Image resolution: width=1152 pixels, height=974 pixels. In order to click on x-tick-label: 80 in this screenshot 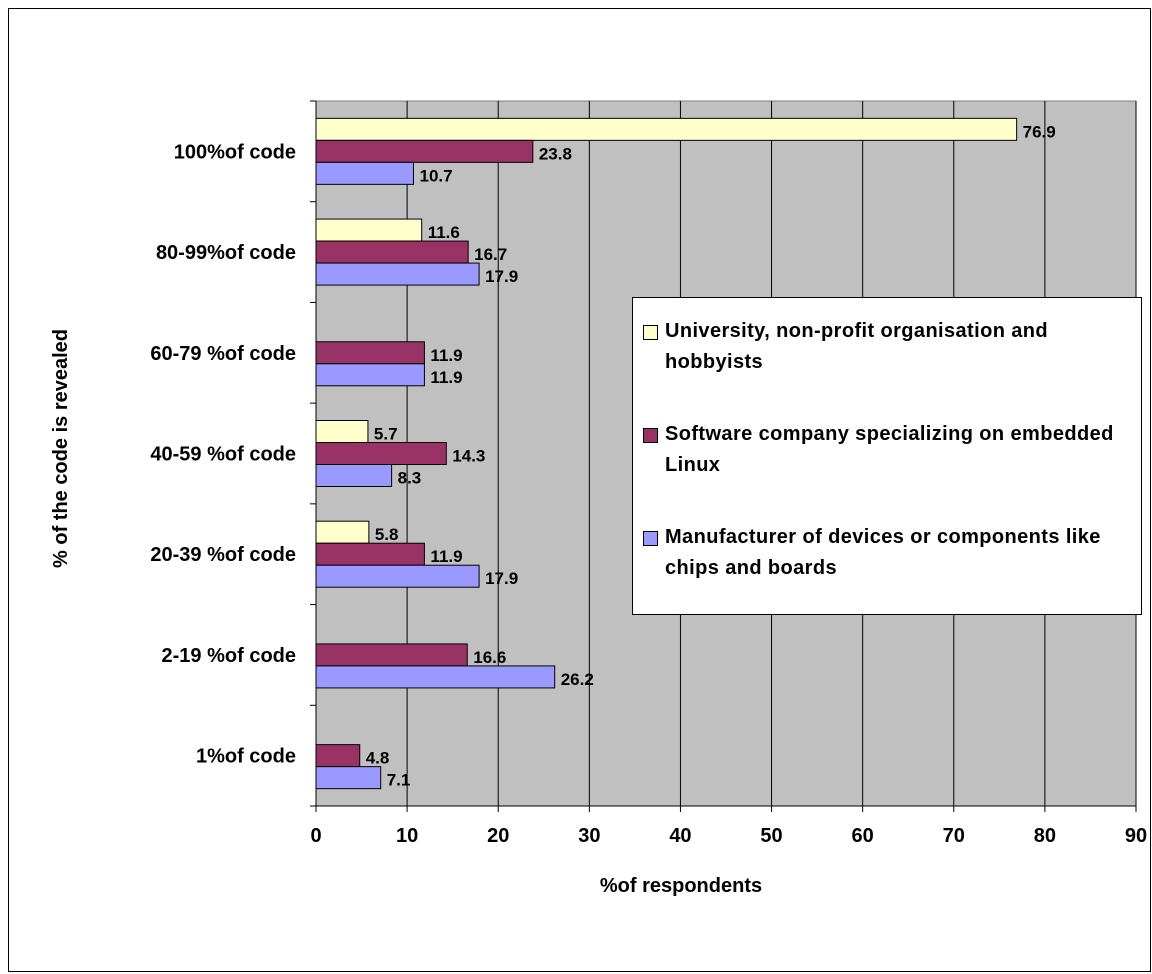, I will do `click(1045, 836)`.